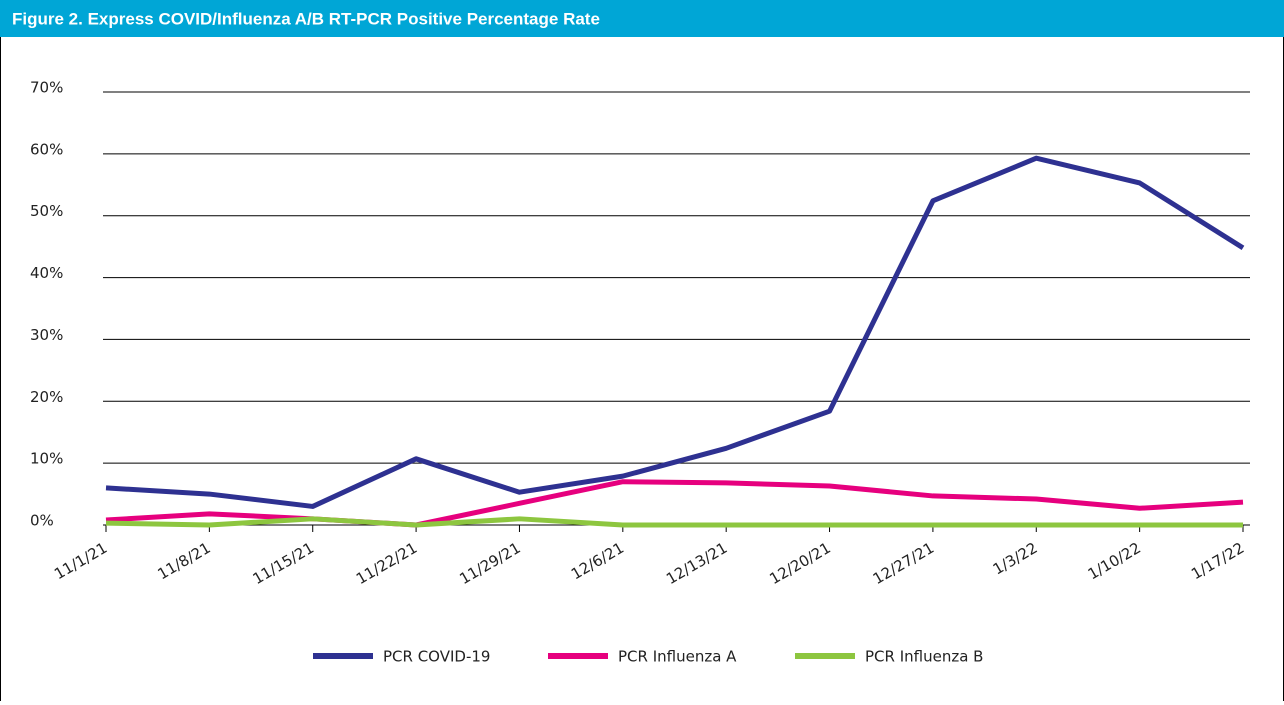 This screenshot has width=1284, height=705. Describe the element at coordinates (696, 563) in the screenshot. I see `x-tick-label: 12/13/21` at that location.